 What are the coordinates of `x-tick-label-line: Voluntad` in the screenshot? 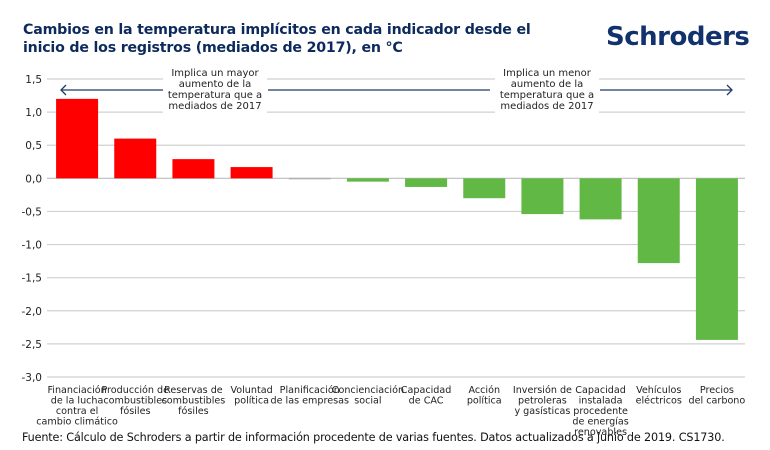 It's located at (251, 390).